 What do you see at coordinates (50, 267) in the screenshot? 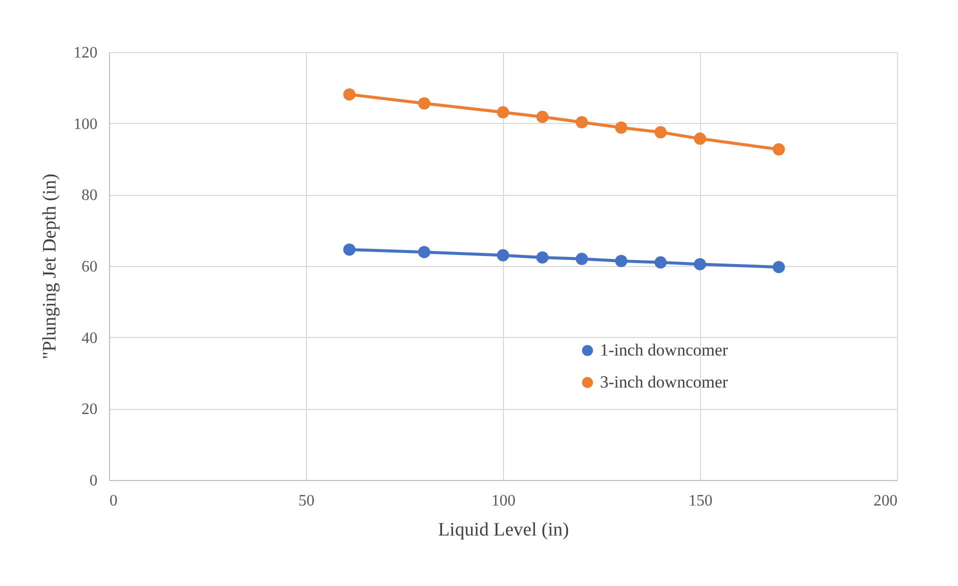
I see `y-axis-title: "Plunging Jet Depth (in)` at bounding box center [50, 267].